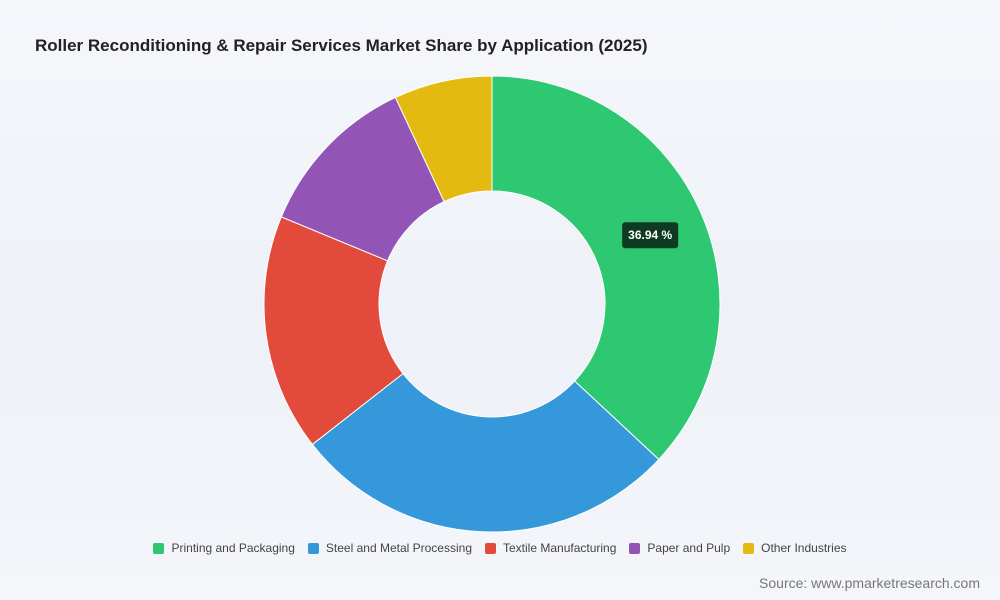 This screenshot has height=600, width=1000. I want to click on data-label: 36.94 %, so click(650, 235).